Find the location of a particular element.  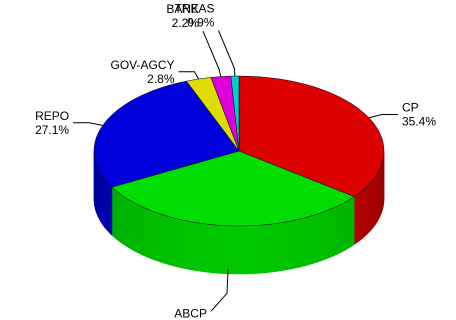

label-repo-percent: 27.1% is located at coordinates (52, 130).